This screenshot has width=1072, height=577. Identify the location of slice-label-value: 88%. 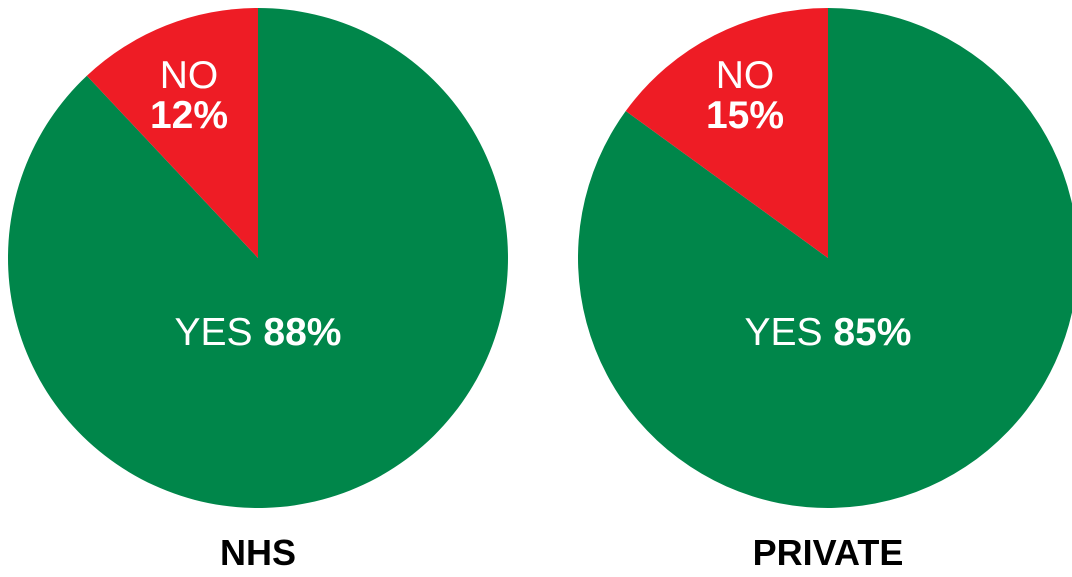
(302, 332).